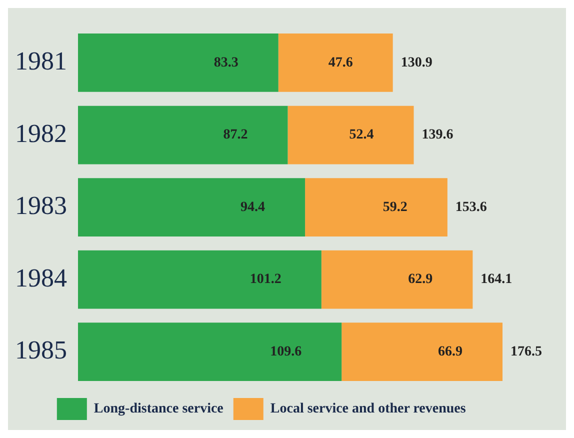 The width and height of the screenshot is (574, 438). I want to click on data-label: 109.6, so click(286, 352).